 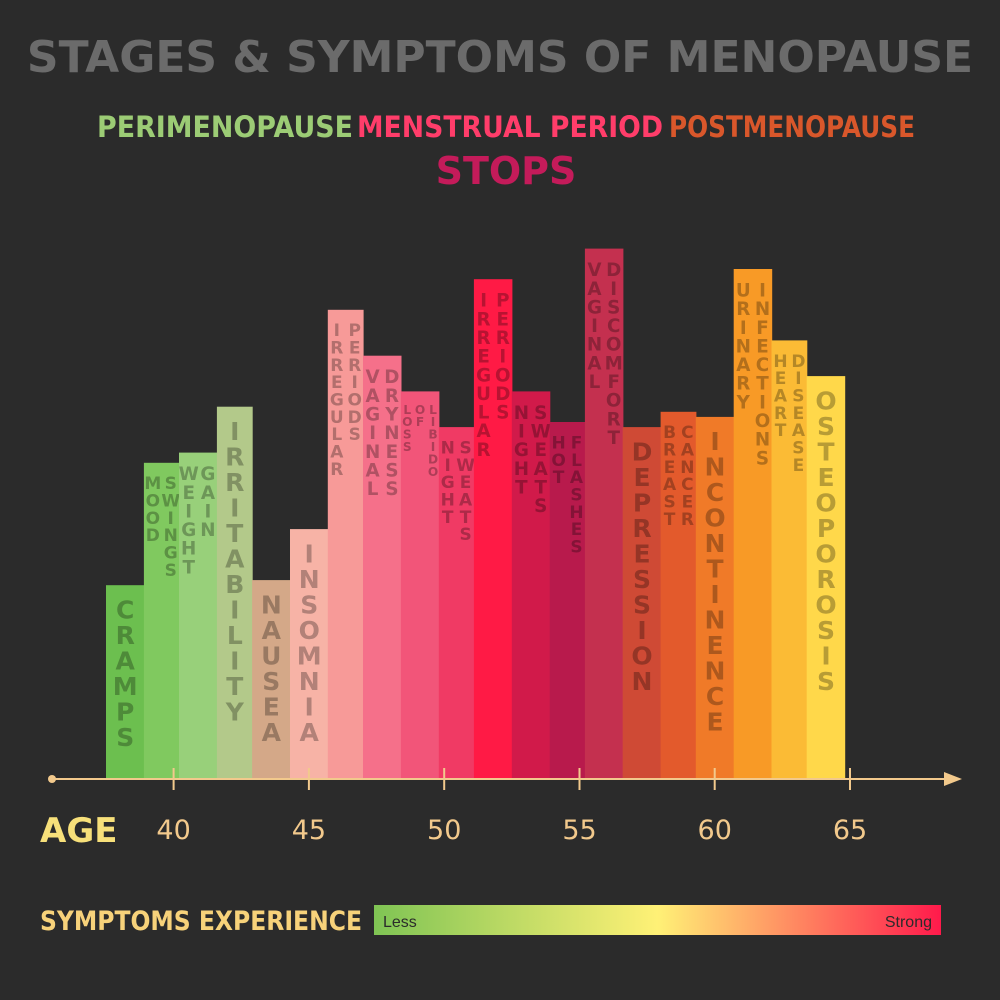 I want to click on tick-label-65: 65, so click(x=850, y=830).